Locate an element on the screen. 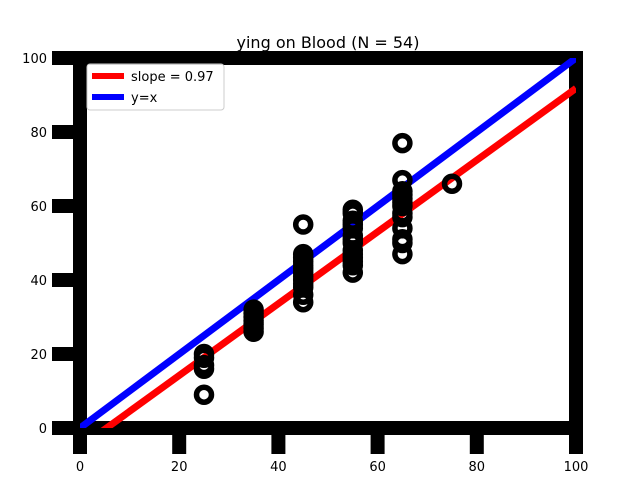  x-axis: 0 20 40 60 80 100 is located at coordinates (331, 451).